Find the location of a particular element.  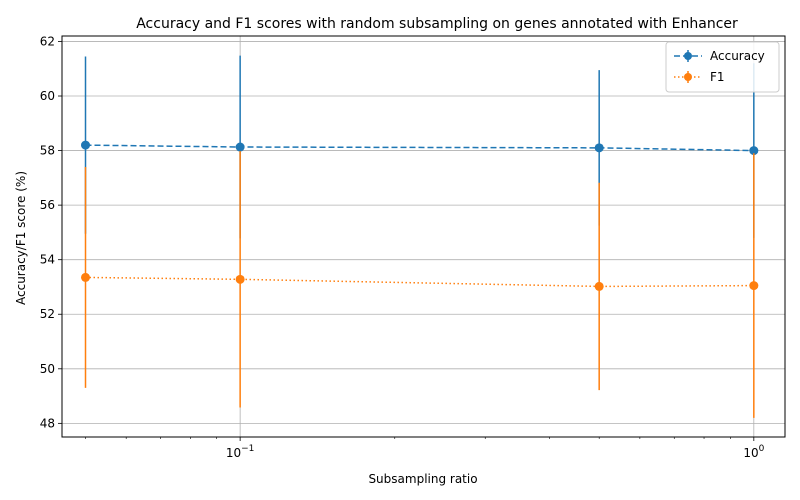

x-tick-label: 10⁰ is located at coordinates (753, 452).